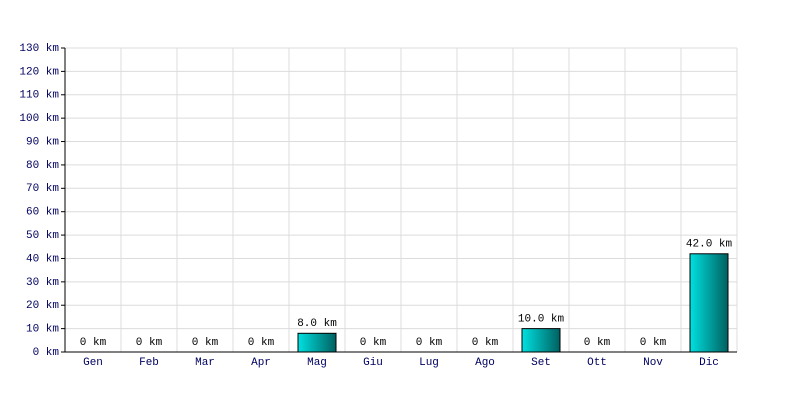 Image resolution: width=800 pixels, height=400 pixels. I want to click on y-tick-label: 80 km, so click(42, 166).